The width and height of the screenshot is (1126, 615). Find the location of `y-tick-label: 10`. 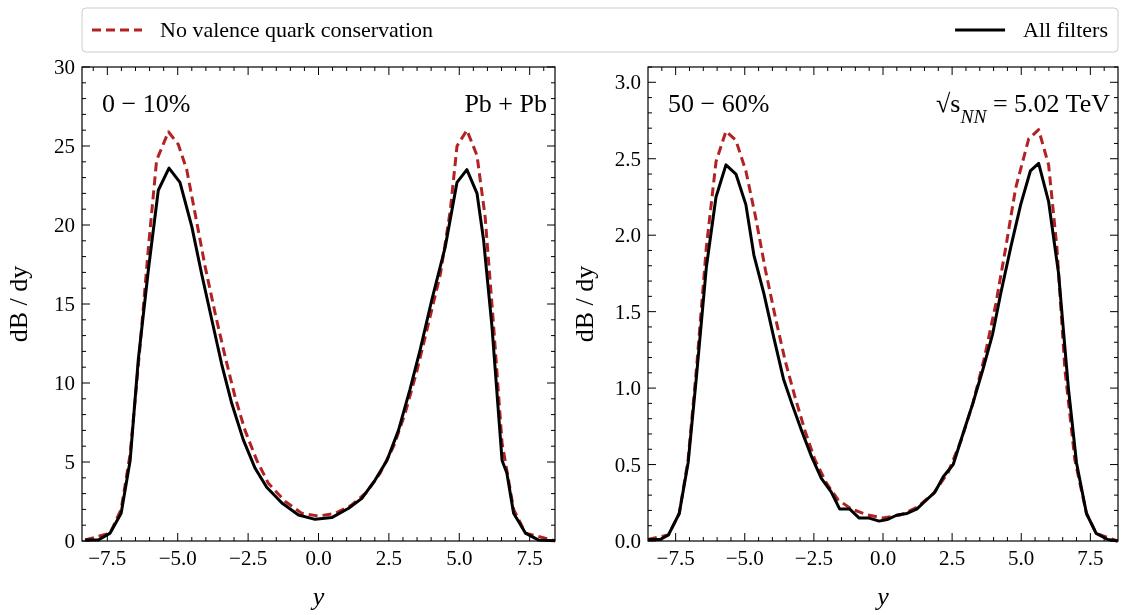

y-tick-label: 10 is located at coordinates (64, 383).